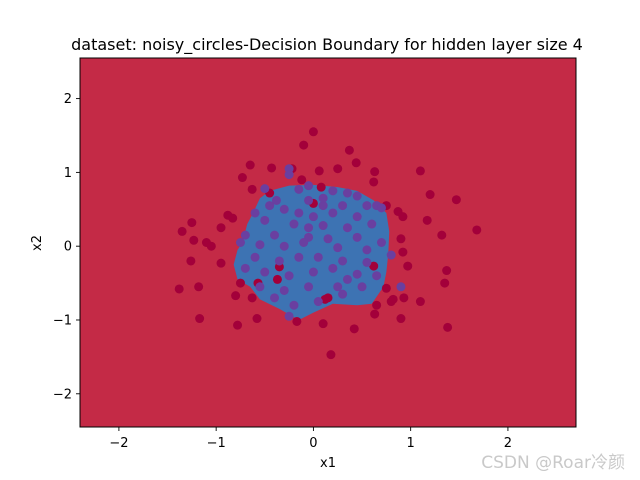 This screenshot has width=640, height=480. Describe the element at coordinates (311, 252) in the screenshot. I see `decision-region-boundary` at that location.